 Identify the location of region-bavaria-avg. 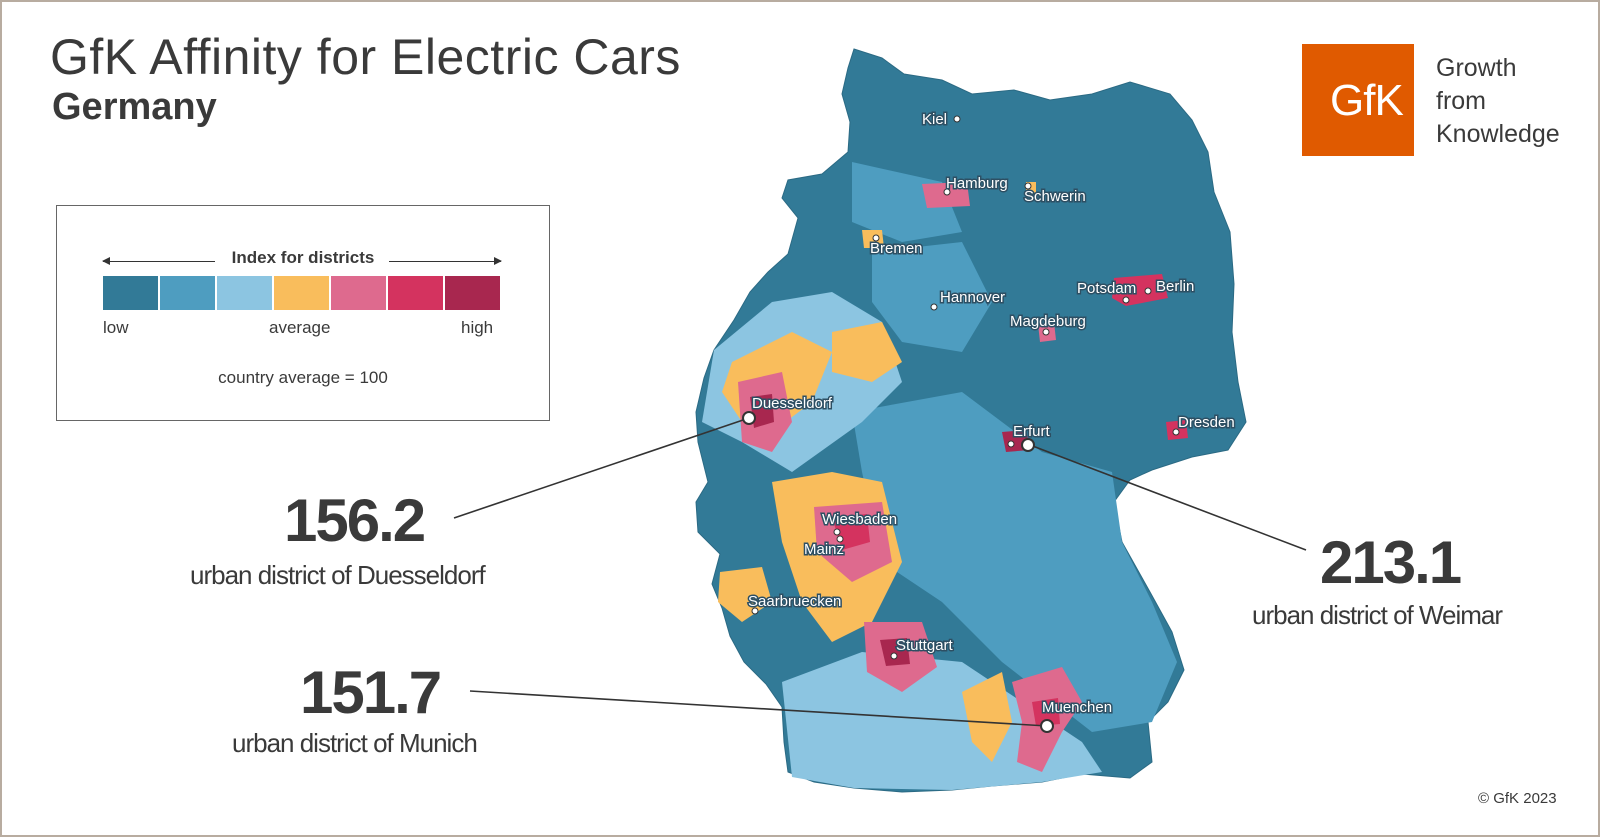
(987, 717).